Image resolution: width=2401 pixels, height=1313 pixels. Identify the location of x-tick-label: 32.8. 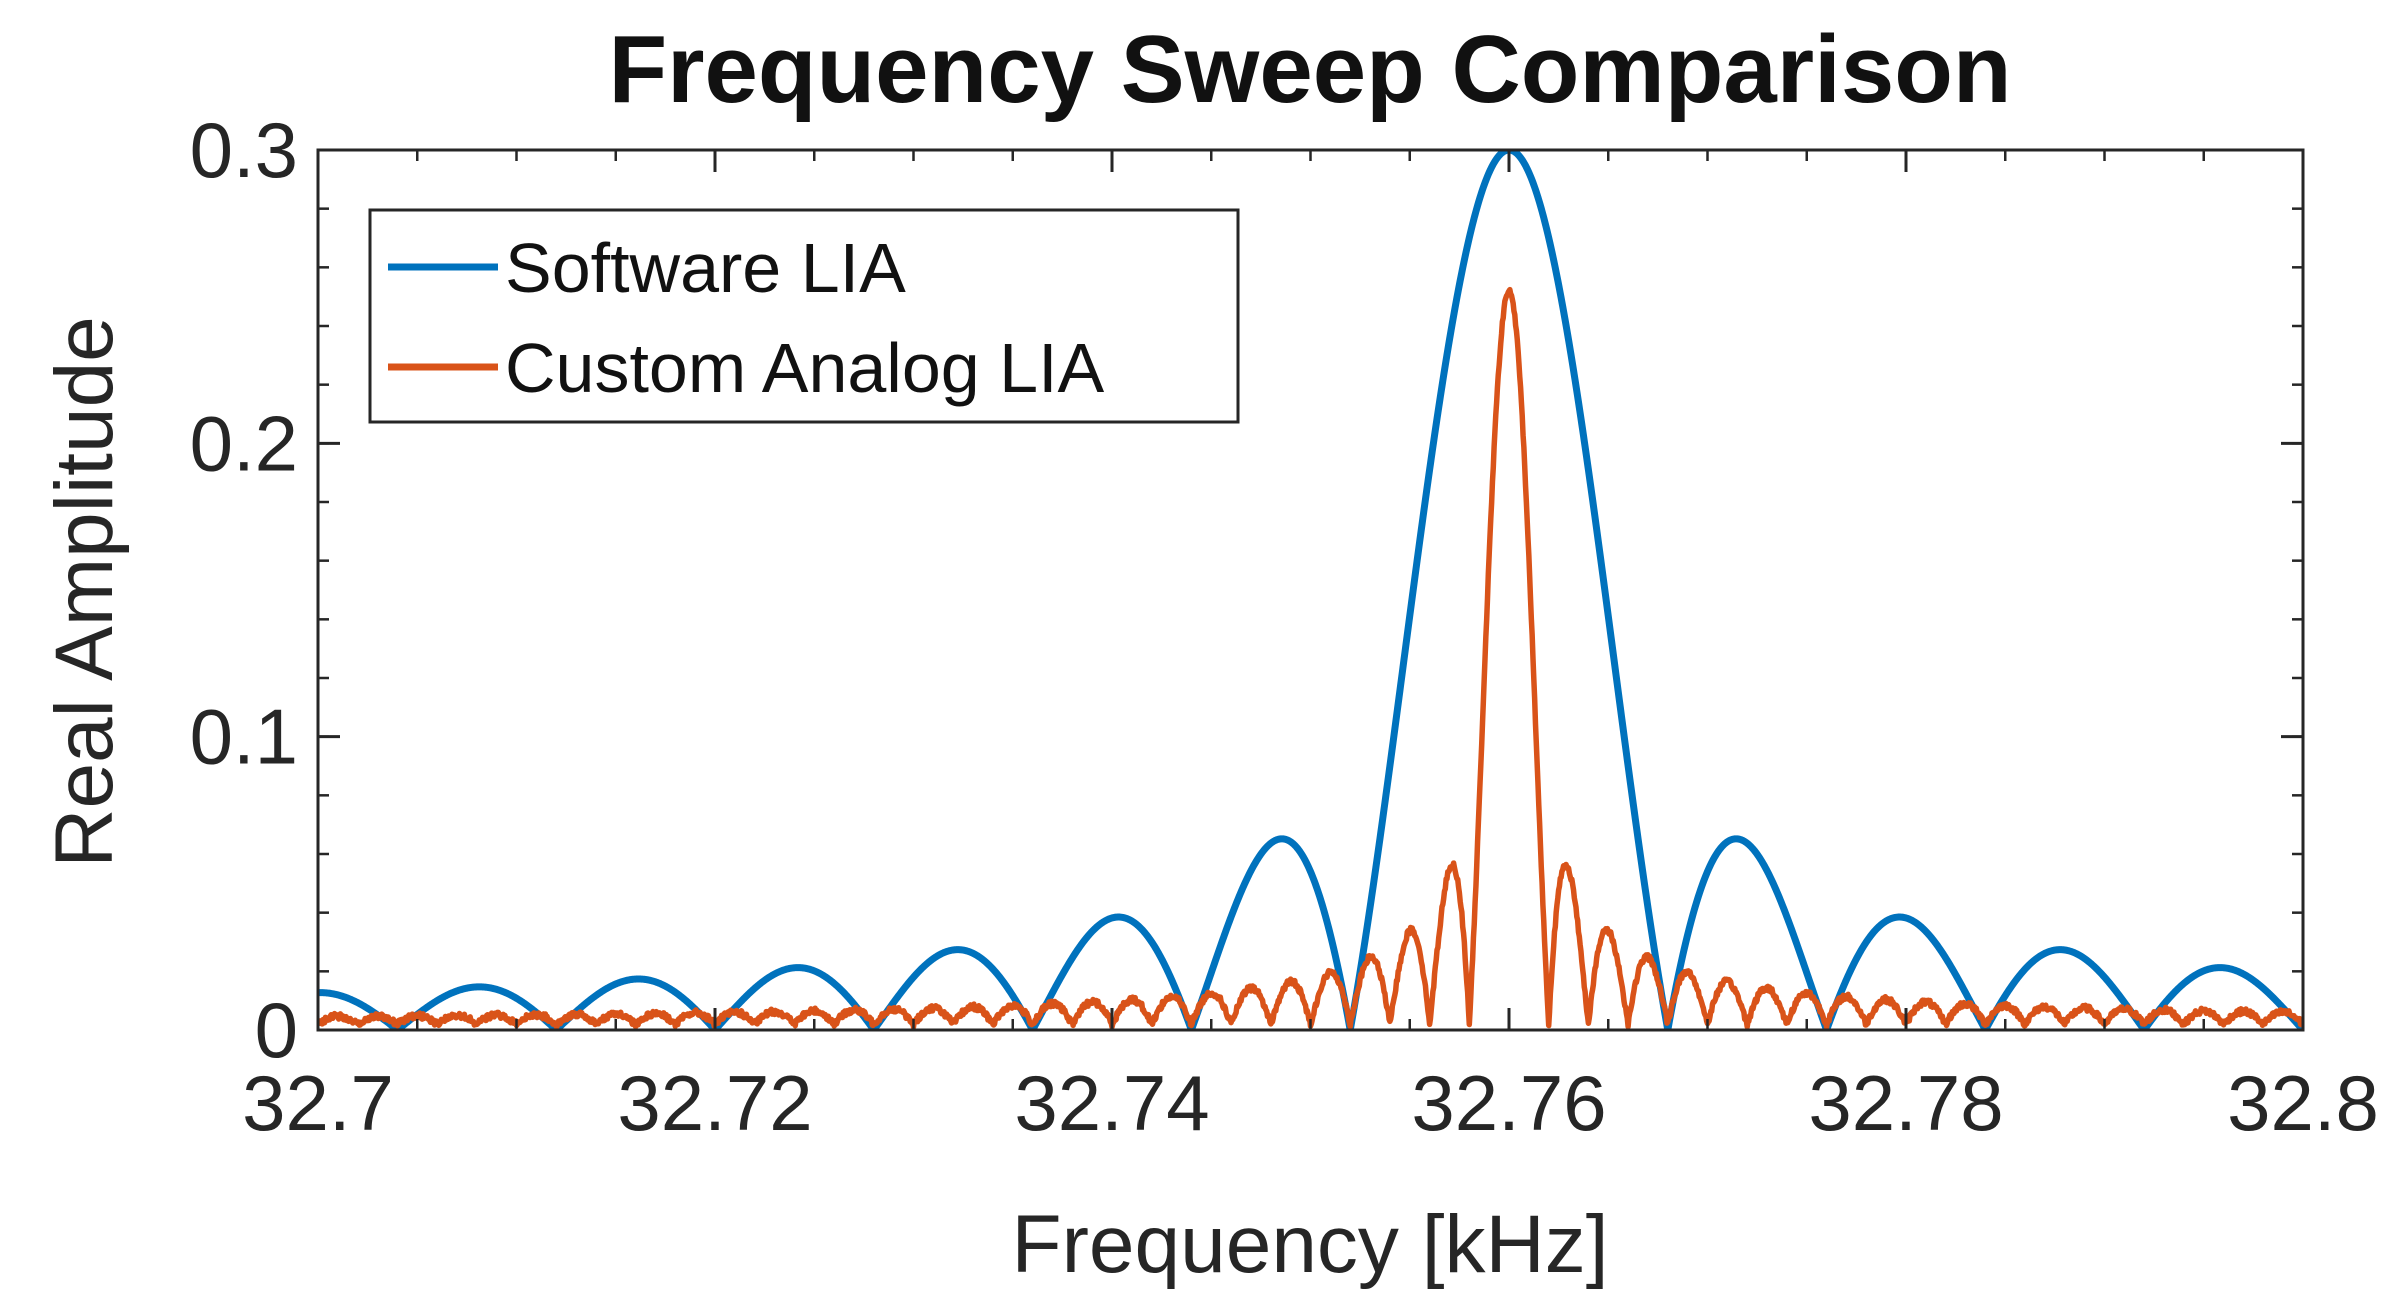
(2303, 1103).